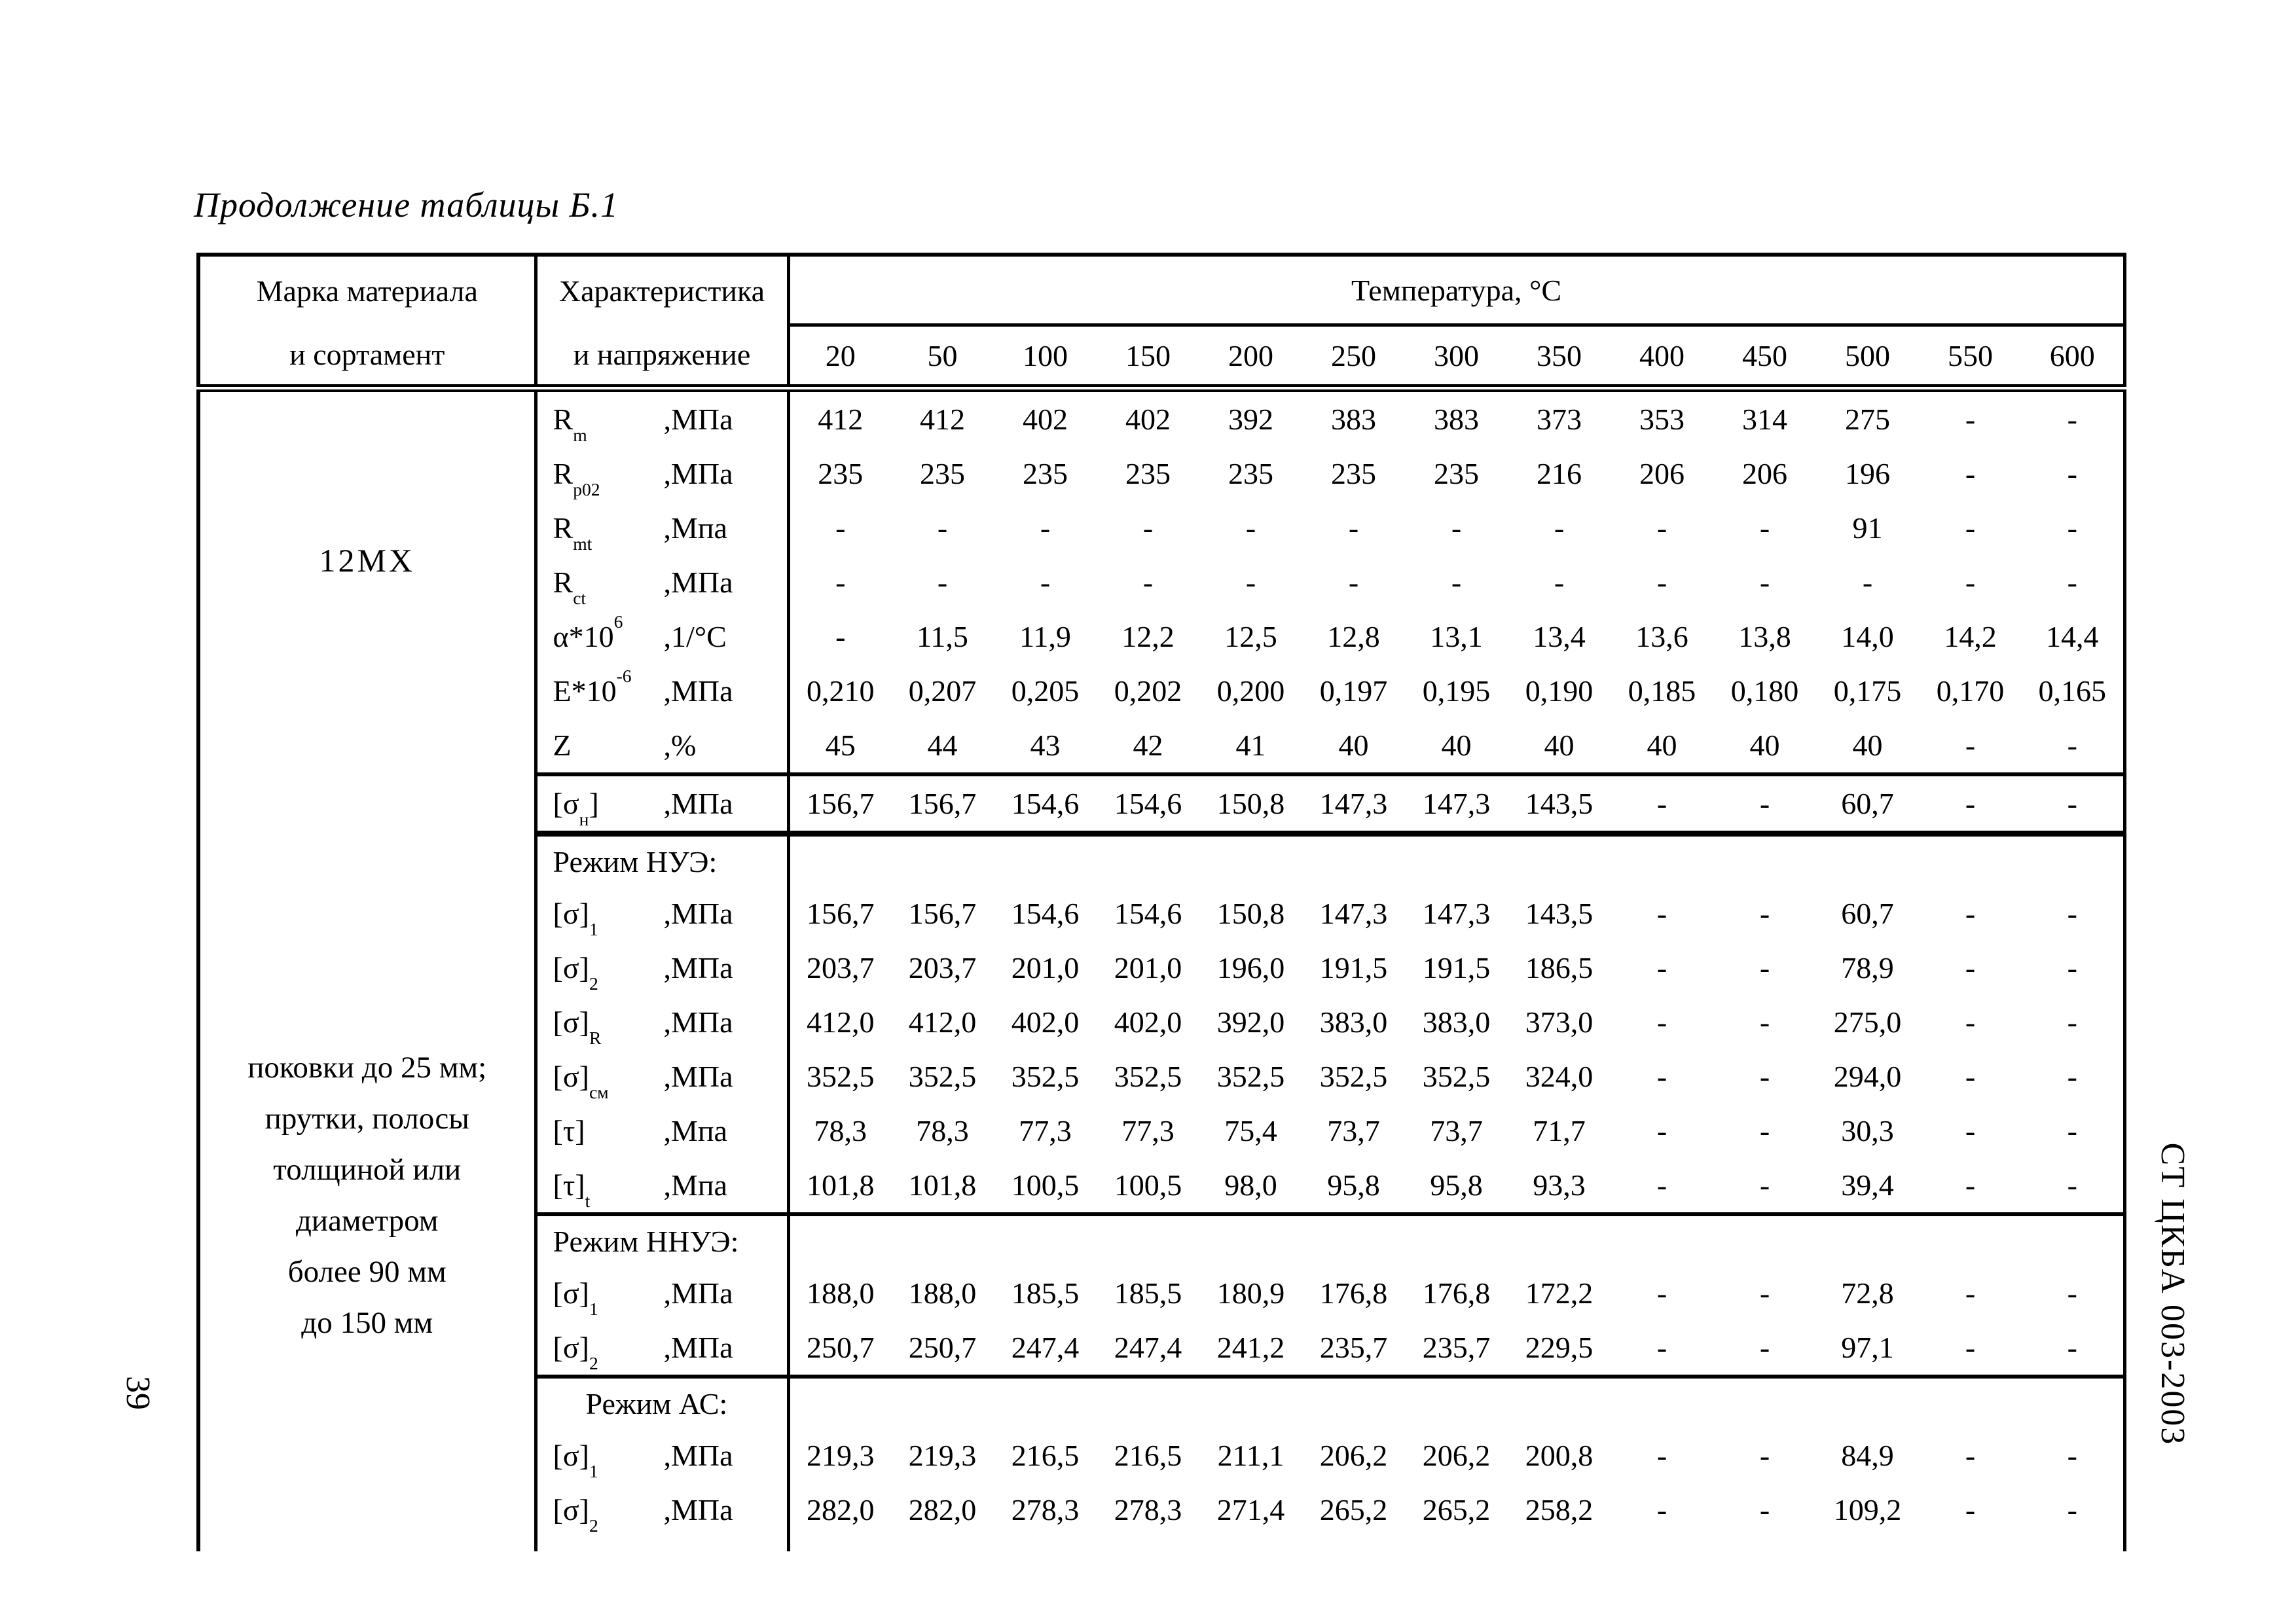 The height and width of the screenshot is (1624, 2296). Describe the element at coordinates (1045, 358) in the screenshot. I see `temp-col-header: 100` at that location.